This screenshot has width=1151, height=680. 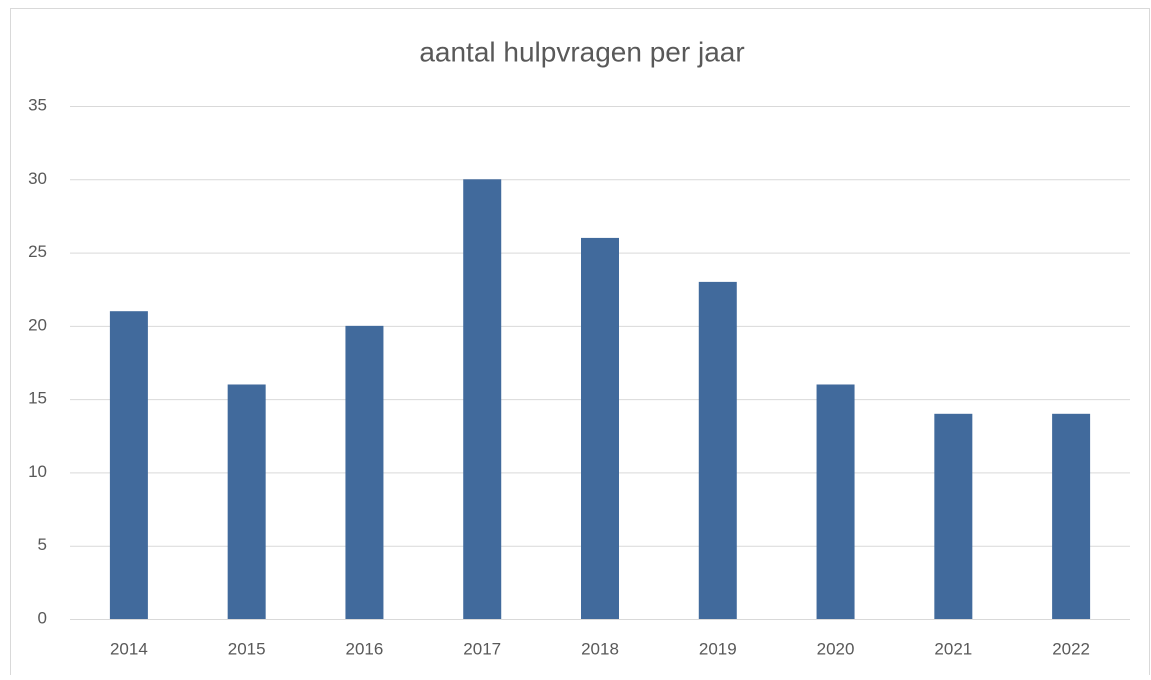 What do you see at coordinates (1071, 648) in the screenshot?
I see `x-tick-label: 2022` at bounding box center [1071, 648].